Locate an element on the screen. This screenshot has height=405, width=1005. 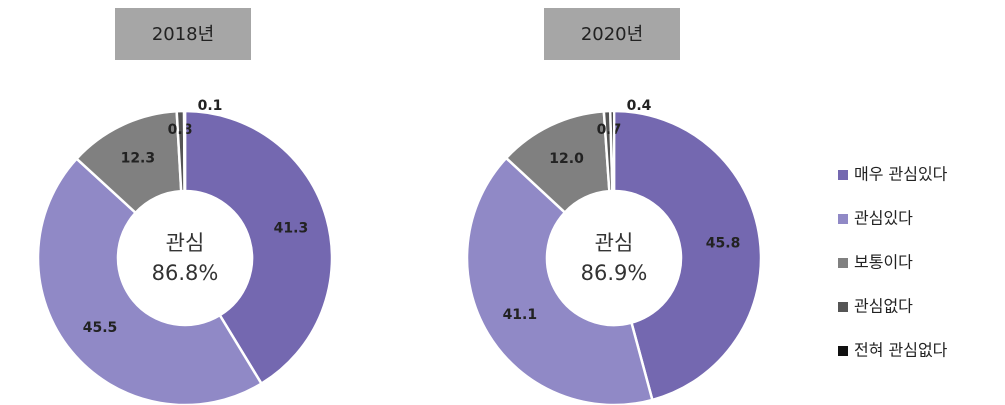
value-label: 41.3 is located at coordinates (291, 228).